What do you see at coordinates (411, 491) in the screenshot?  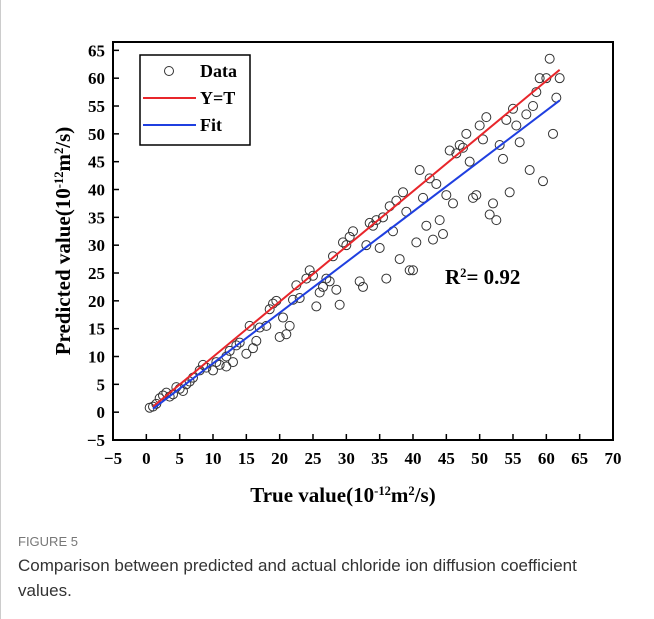 I see `x-axis-label-part: 2` at bounding box center [411, 491].